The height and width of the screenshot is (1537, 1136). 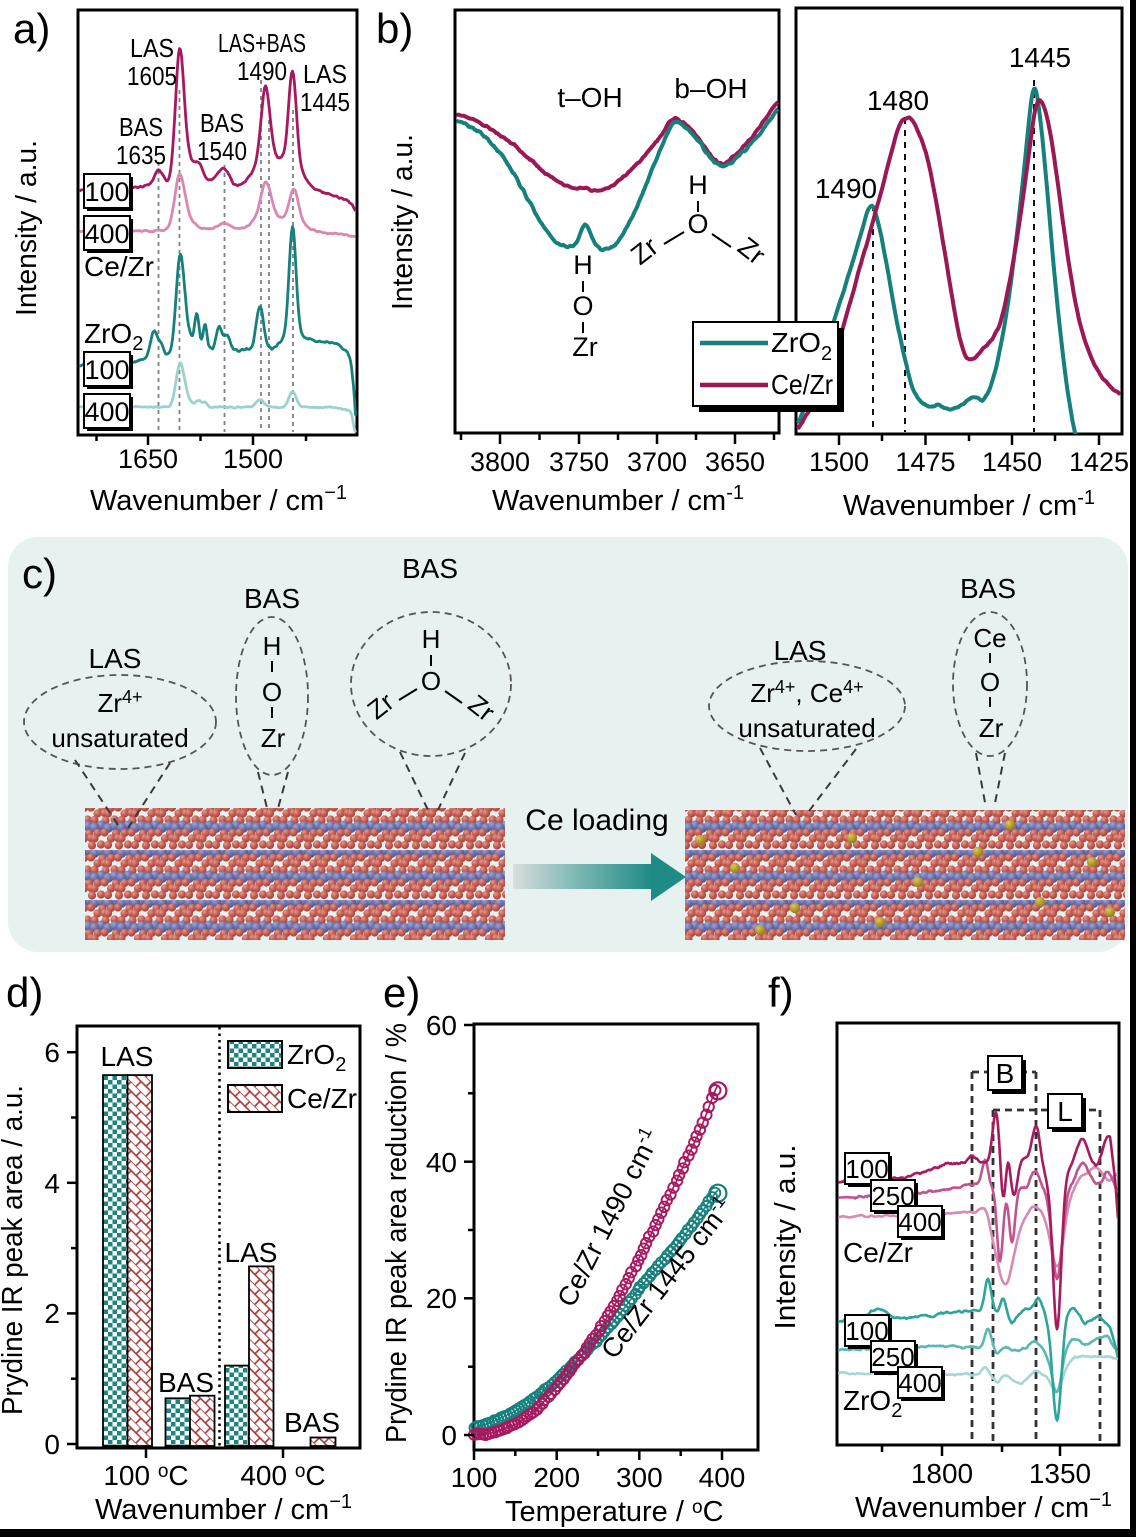 What do you see at coordinates (1012, 462) in the screenshot?
I see `svg-text: 1450` at bounding box center [1012, 462].